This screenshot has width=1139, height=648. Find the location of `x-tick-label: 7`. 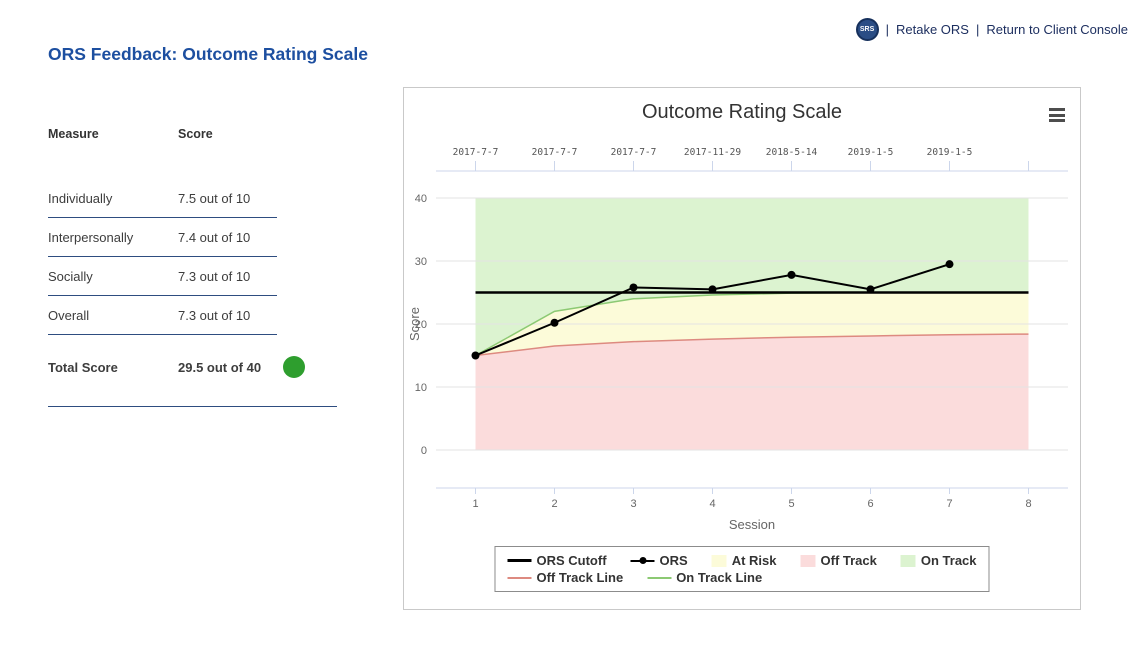

x-tick-label: 7 is located at coordinates (949, 504).